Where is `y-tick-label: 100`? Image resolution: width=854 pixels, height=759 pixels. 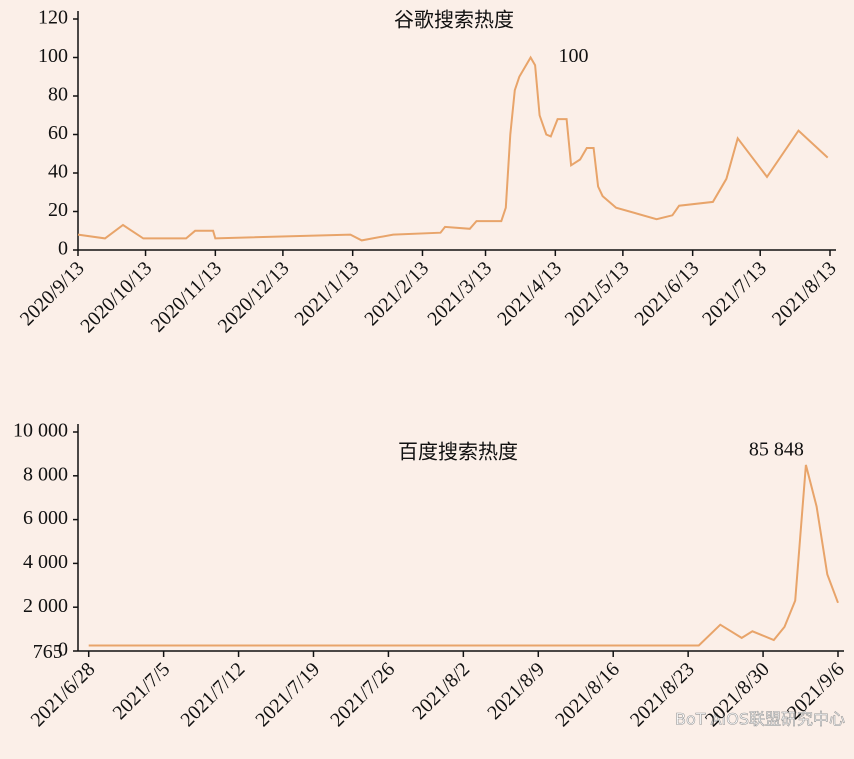
y-tick-label: 100 is located at coordinates (53, 56).